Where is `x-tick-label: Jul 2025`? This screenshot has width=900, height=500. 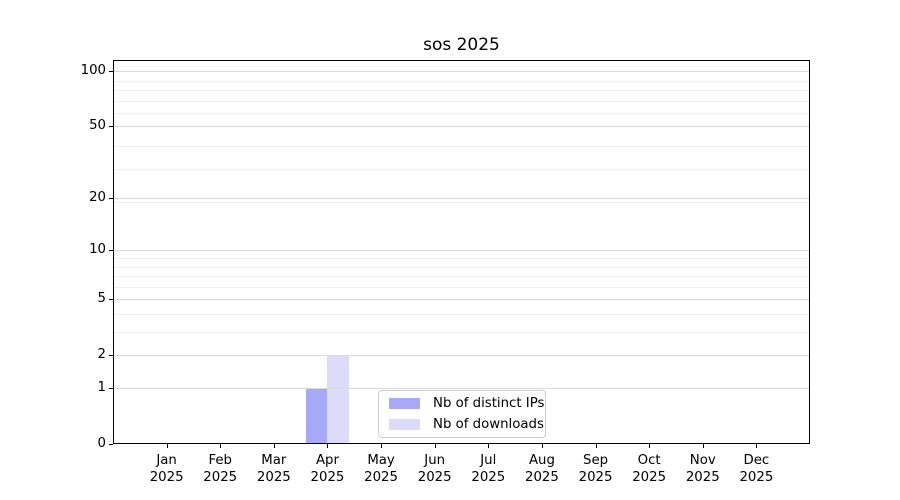 x-tick-label: Jul 2025 is located at coordinates (488, 469).